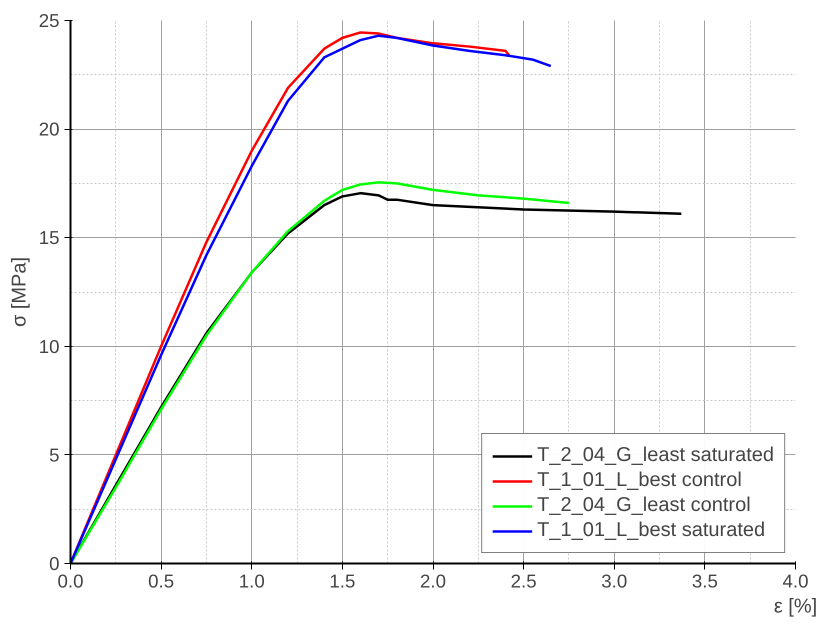  What do you see at coordinates (644, 505) in the screenshot?
I see `legend-label: T_2_04_G_least control` at bounding box center [644, 505].